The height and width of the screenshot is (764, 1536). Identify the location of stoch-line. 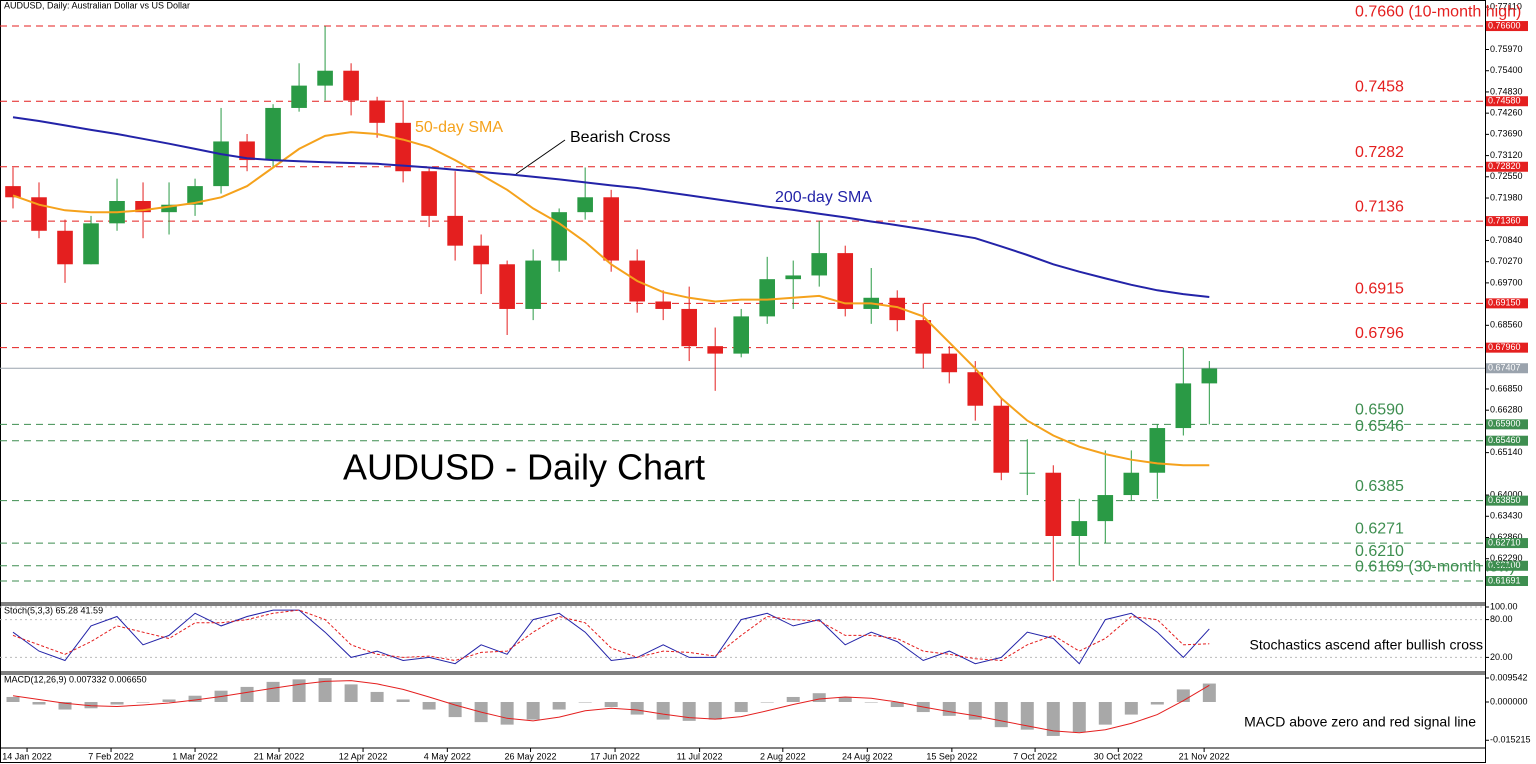
(611, 635).